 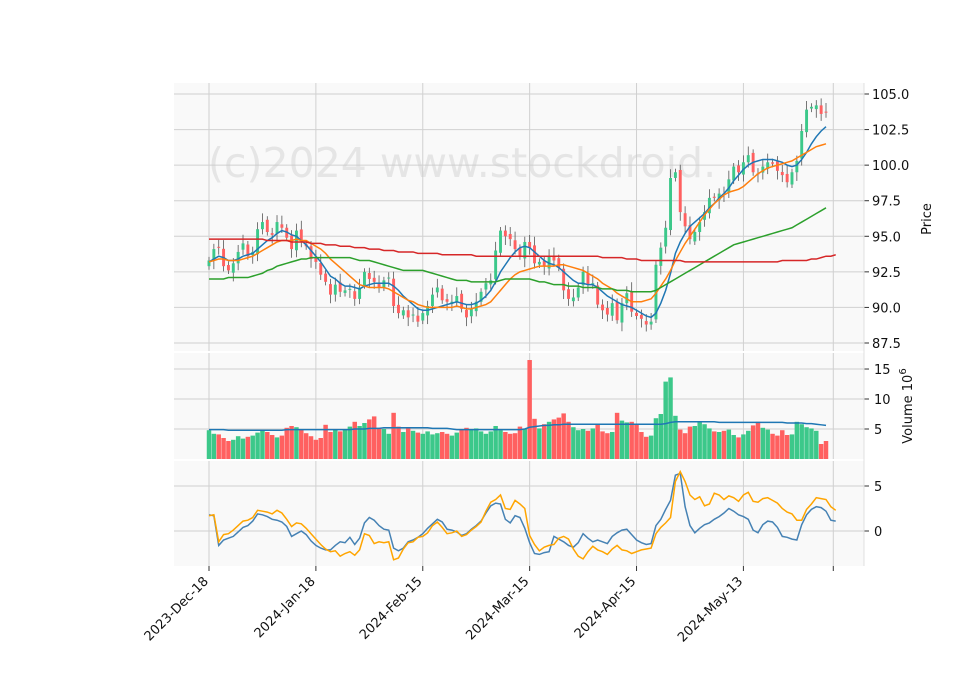 What do you see at coordinates (605, 607) in the screenshot?
I see `x-tick-label: 2024-Apr-15` at bounding box center [605, 607].